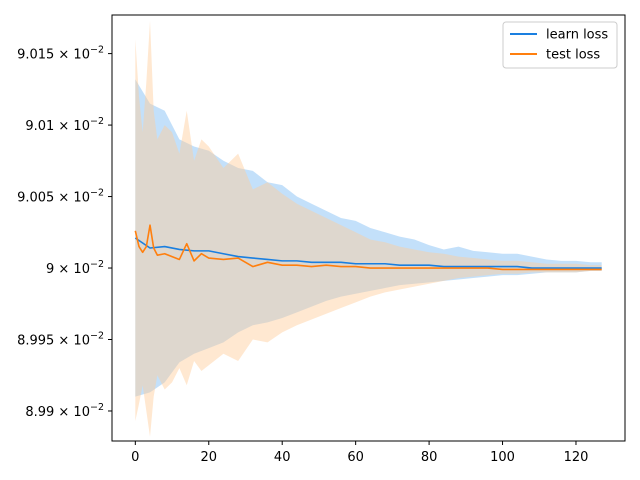  I want to click on legend-label-learn-loss: learn loss, so click(577, 35).